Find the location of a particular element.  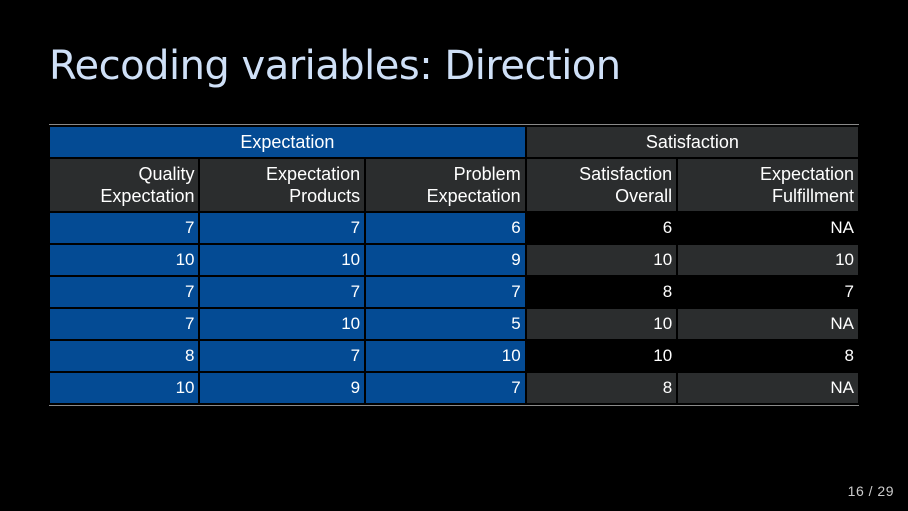

column-header-line: Products is located at coordinates (325, 196).